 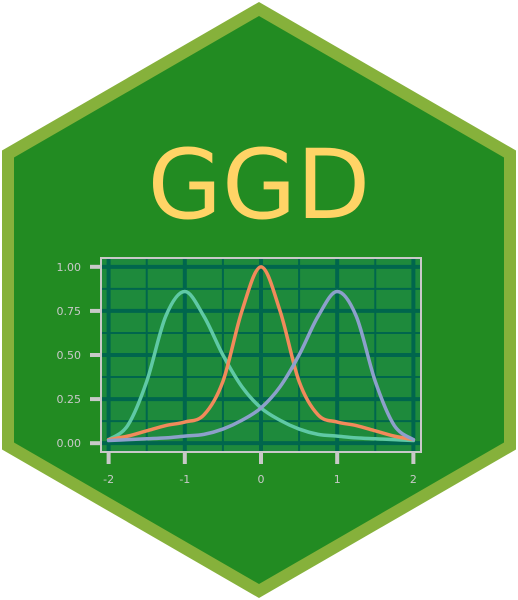 What do you see at coordinates (69, 355) in the screenshot?
I see `y-tick-label: 0.50` at bounding box center [69, 355].